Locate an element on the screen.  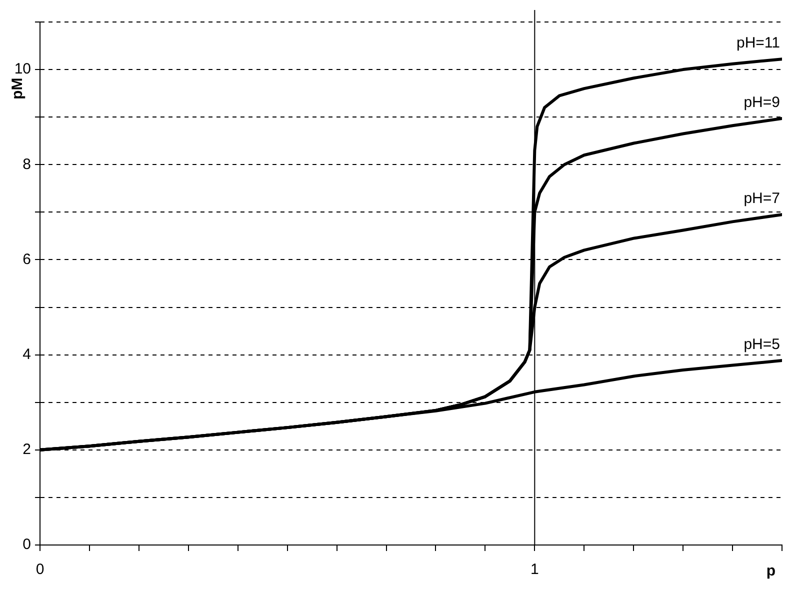
y-tick-label: 6 is located at coordinates (26, 259).